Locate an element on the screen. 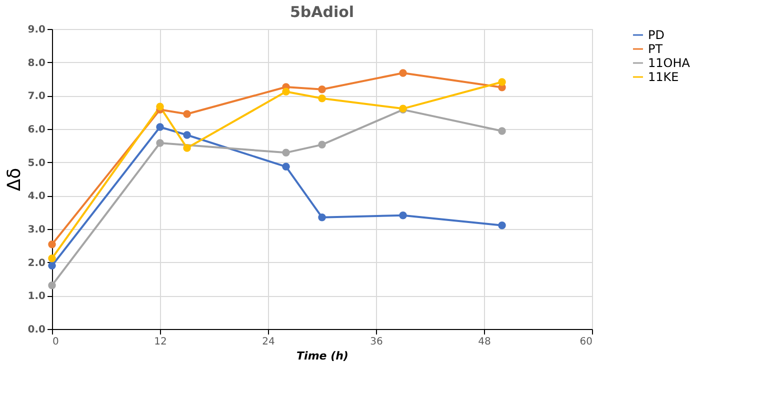 The width and height of the screenshot is (776, 419). y-axis-title: Δδ is located at coordinates (14, 180).